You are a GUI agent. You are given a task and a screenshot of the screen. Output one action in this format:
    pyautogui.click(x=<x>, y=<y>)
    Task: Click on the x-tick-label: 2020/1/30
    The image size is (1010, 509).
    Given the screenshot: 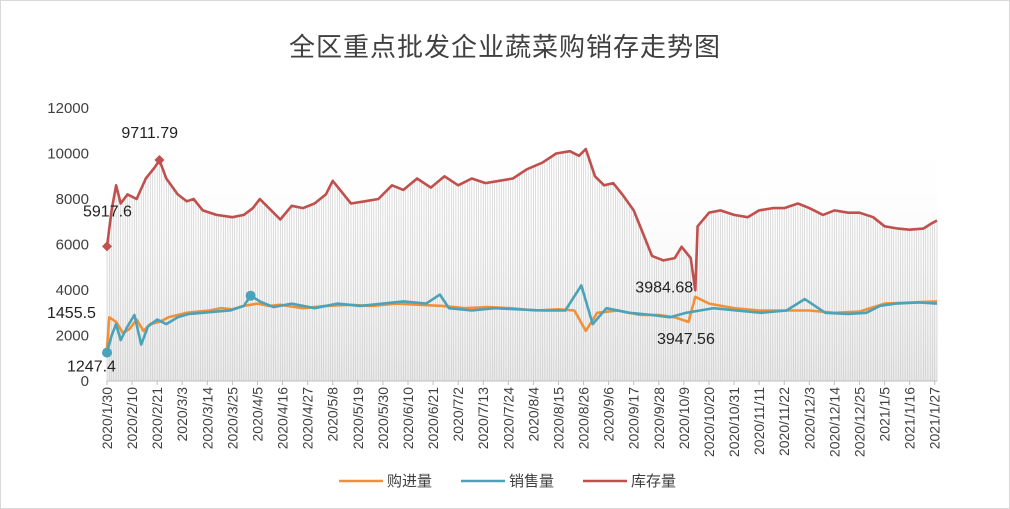 What is the action you would take?
    pyautogui.click(x=107, y=418)
    